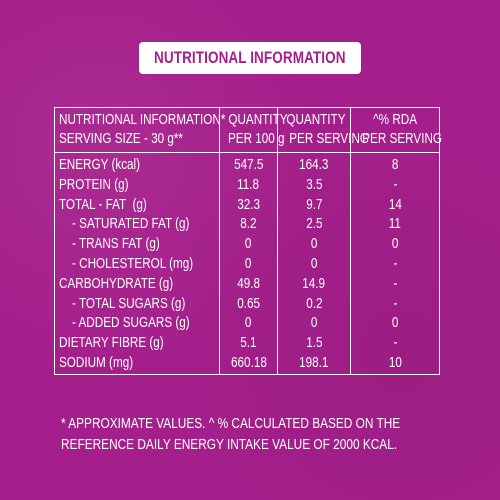 The width and height of the screenshot is (500, 500). What do you see at coordinates (121, 138) in the screenshot?
I see `header-nutrient-line2: SERVING SIZE - 30 g**` at bounding box center [121, 138].